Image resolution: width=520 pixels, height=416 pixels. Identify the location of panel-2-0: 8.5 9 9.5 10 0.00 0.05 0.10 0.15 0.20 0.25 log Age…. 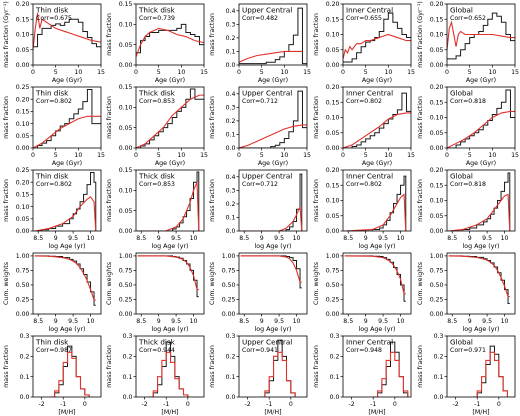
(52, 208).